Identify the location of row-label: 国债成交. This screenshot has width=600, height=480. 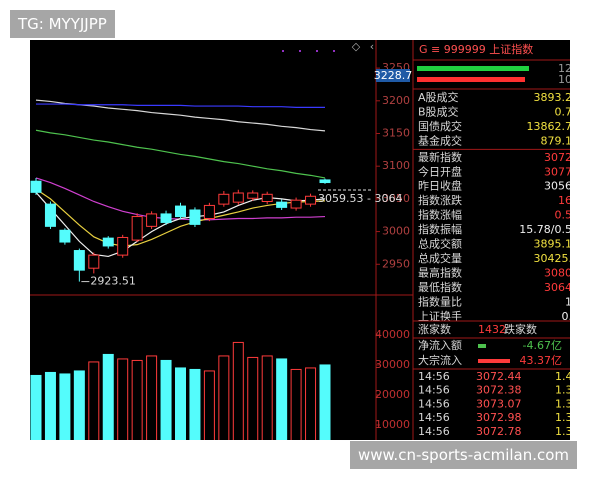
(440, 126).